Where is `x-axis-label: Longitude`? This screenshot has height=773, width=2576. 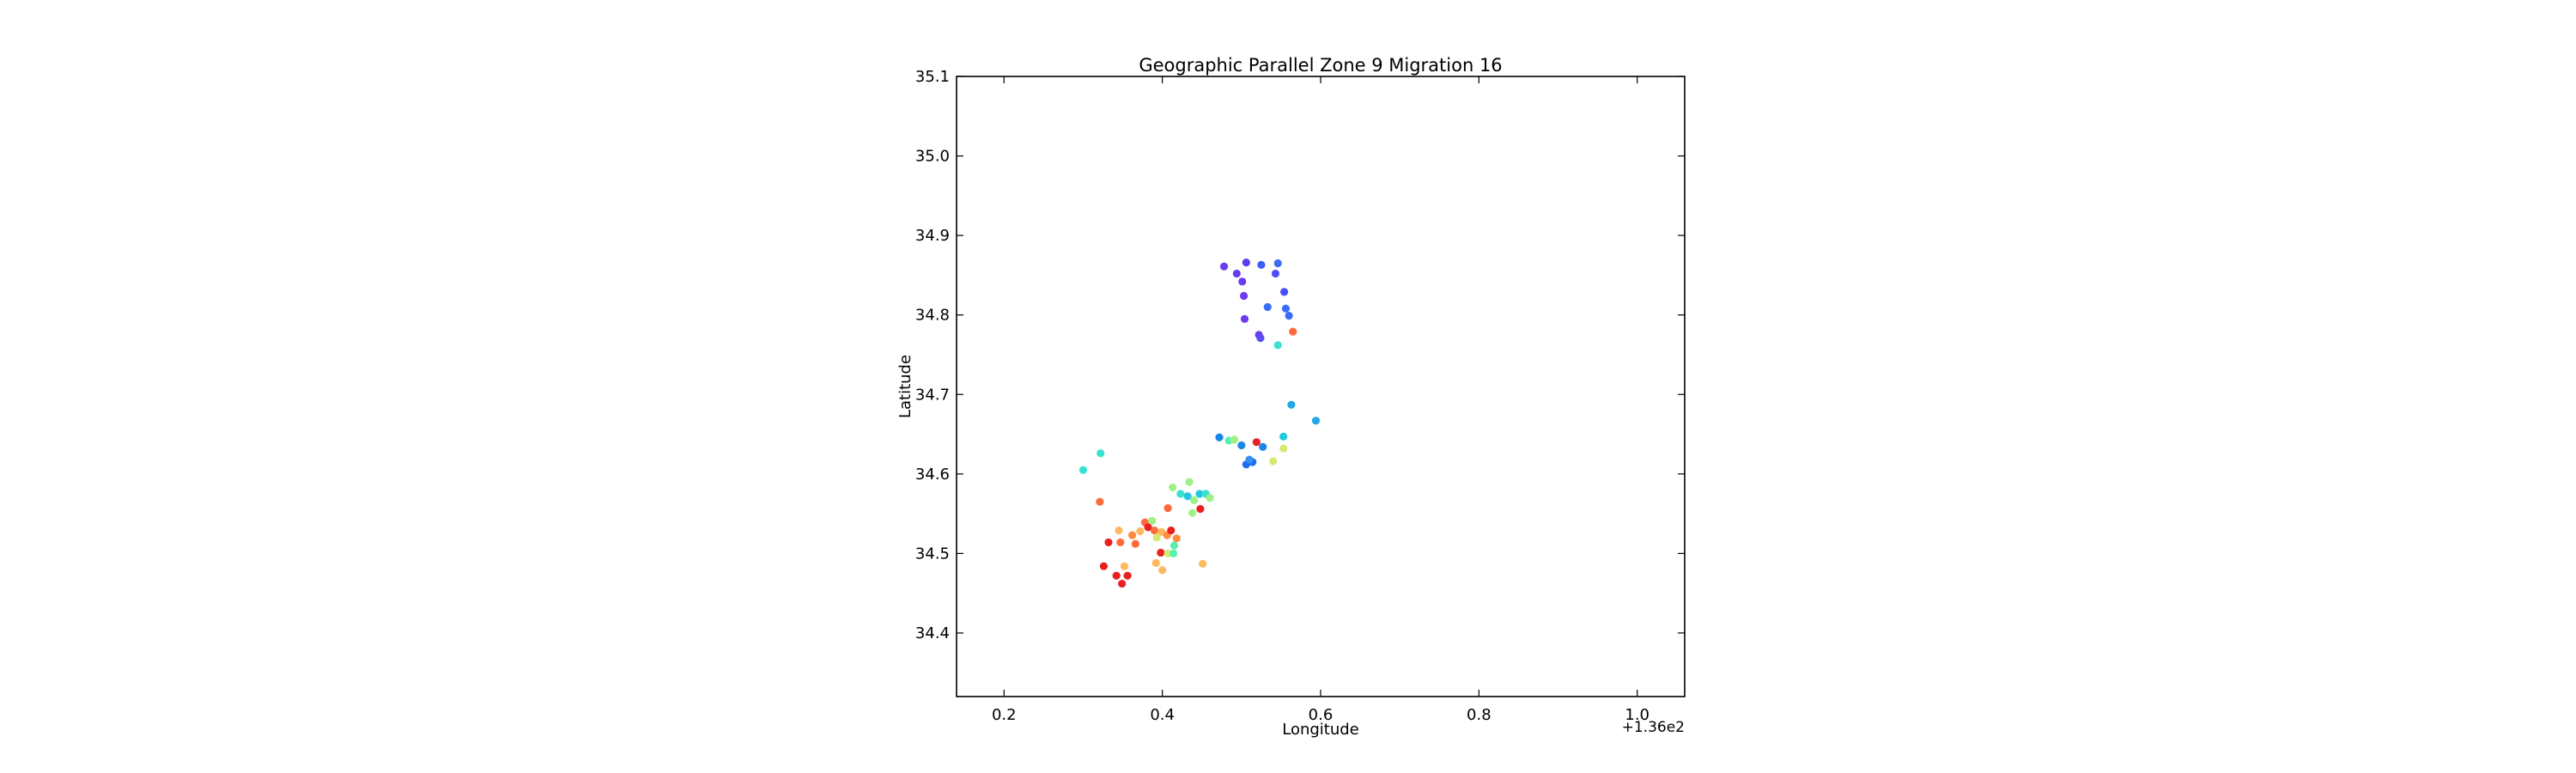
x-axis-label: Longitude is located at coordinates (1320, 730).